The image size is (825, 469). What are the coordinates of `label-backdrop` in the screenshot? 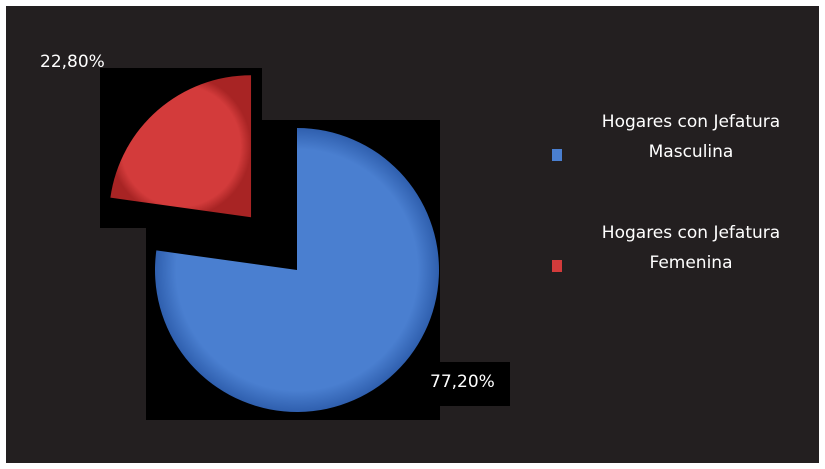 It's located at (460, 384).